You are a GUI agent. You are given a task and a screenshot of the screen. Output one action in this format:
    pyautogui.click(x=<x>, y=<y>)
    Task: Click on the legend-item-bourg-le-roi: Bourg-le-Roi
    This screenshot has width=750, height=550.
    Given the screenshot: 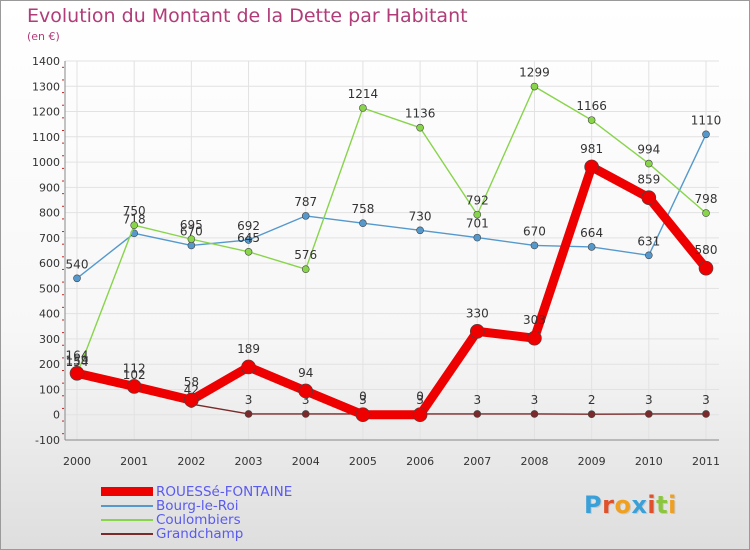 What is the action you would take?
    pyautogui.click(x=221, y=506)
    